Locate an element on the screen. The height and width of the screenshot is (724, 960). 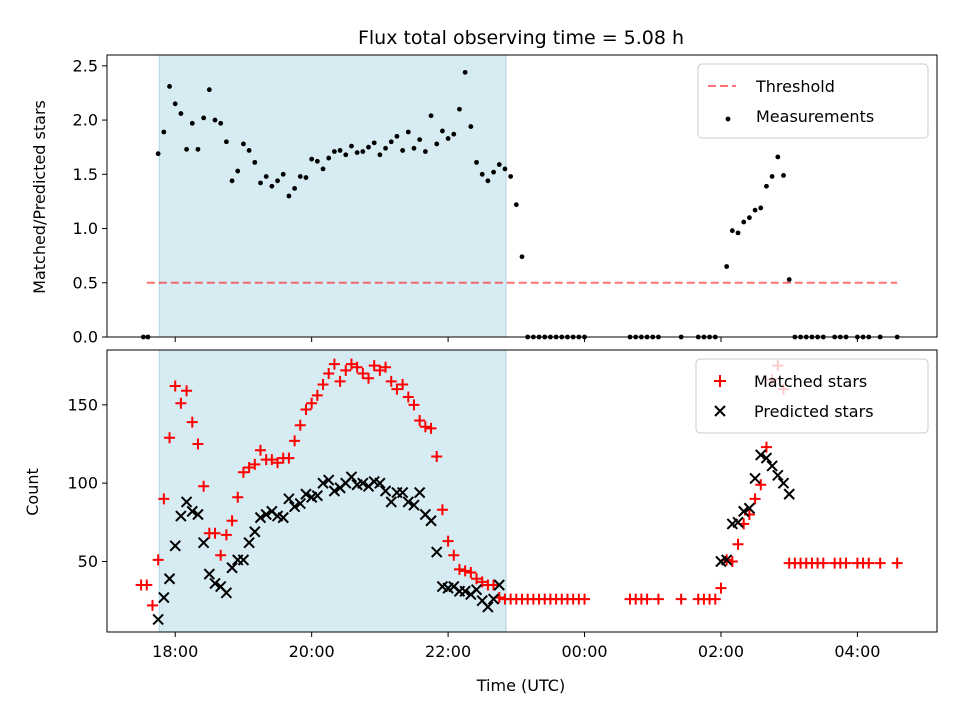
top-legend: Threshold Measurements is located at coordinates (813, 101).